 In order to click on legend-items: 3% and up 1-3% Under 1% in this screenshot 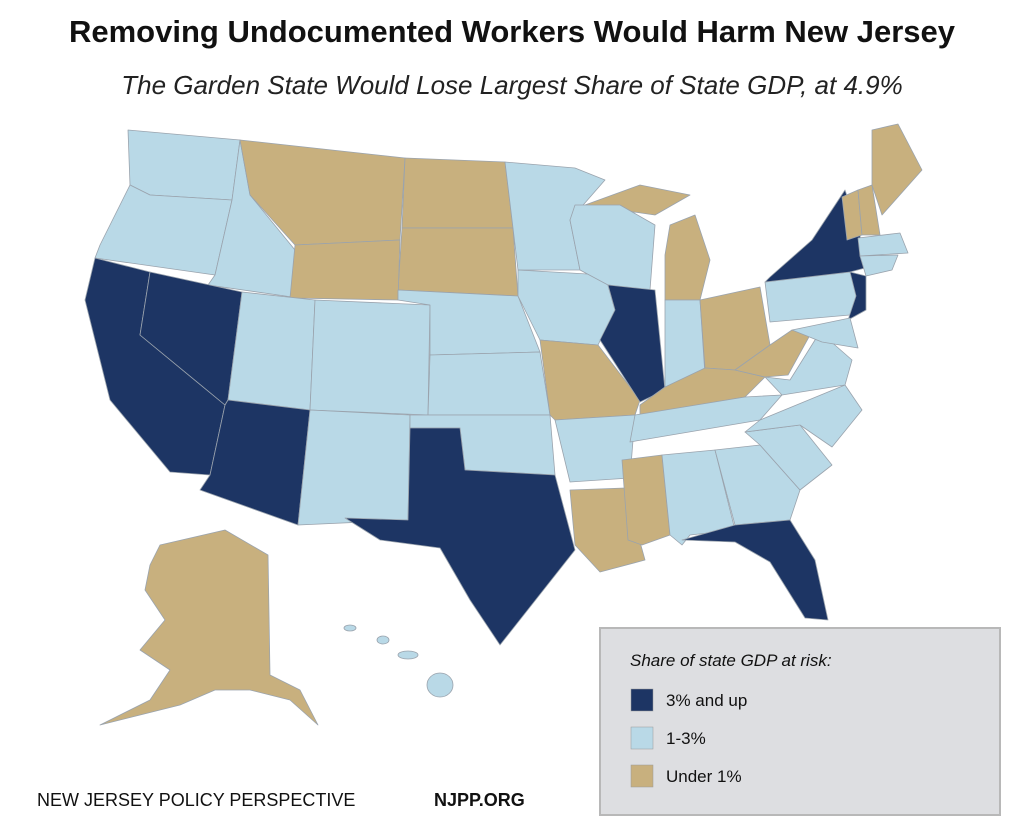, I will do `click(688, 738)`.